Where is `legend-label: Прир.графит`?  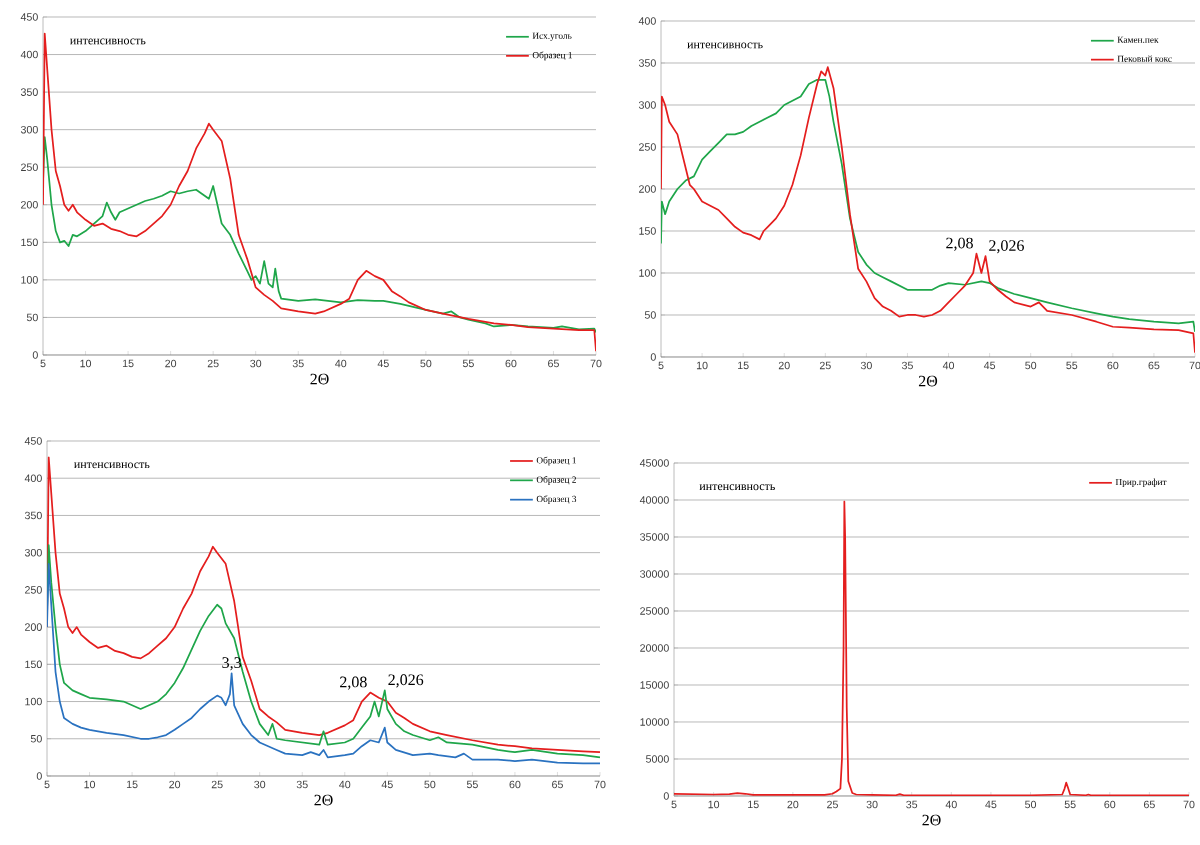
legend-label: Прир.графит is located at coordinates (1141, 483).